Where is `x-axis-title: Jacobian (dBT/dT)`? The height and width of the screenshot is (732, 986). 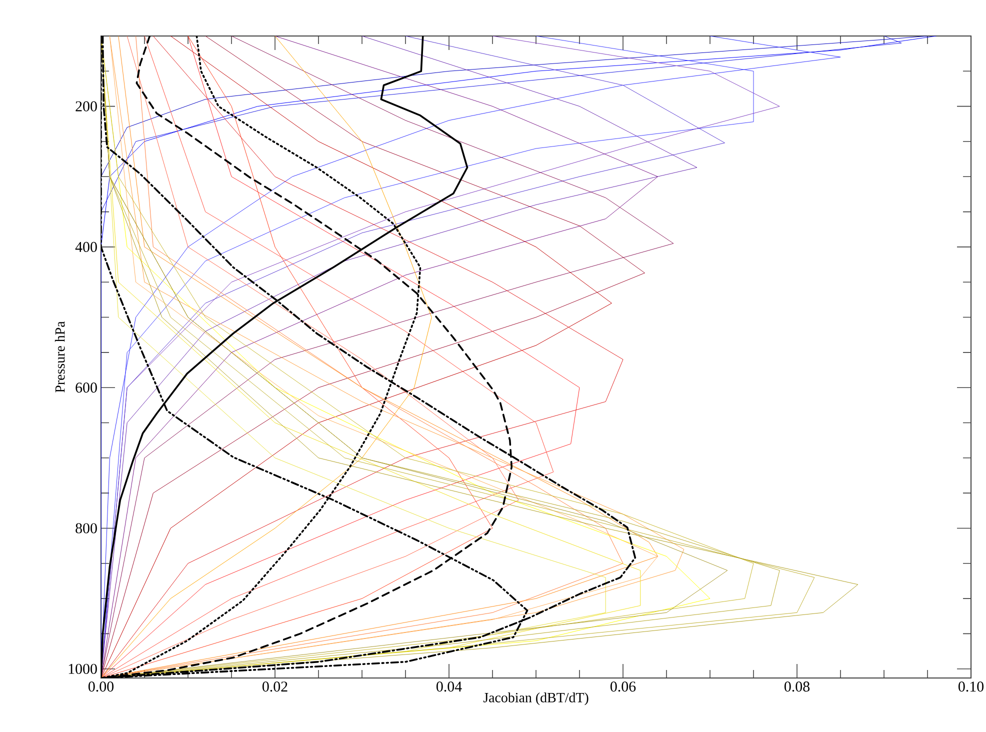 x-axis-title: Jacobian (dBT/dT) is located at coordinates (535, 699).